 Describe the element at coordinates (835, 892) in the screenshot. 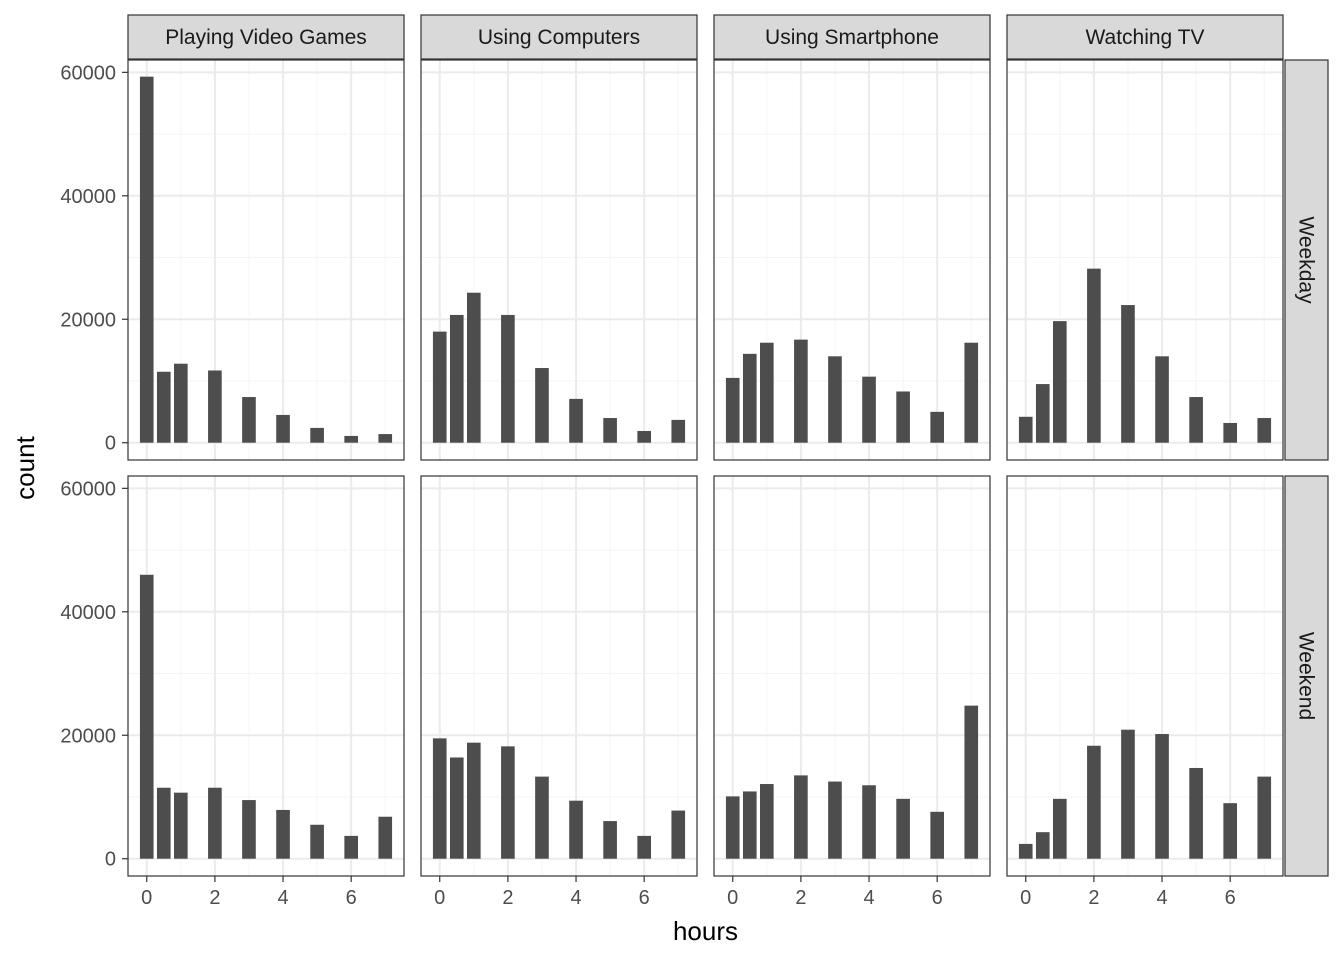

I see `x-axis-using-smartphone: 0 2 4 6` at that location.